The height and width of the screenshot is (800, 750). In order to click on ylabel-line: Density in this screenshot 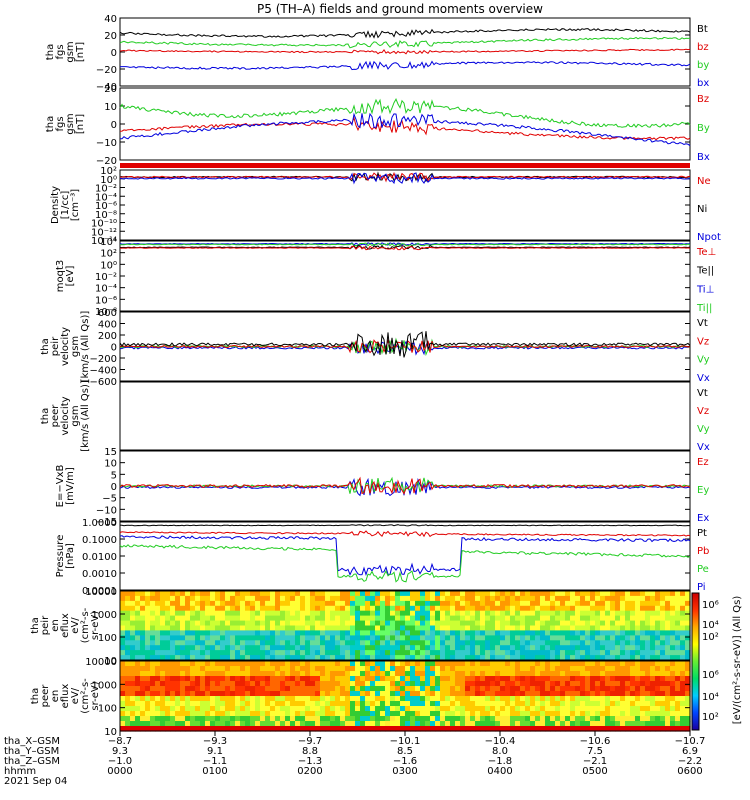, I will do `click(55, 205)`.